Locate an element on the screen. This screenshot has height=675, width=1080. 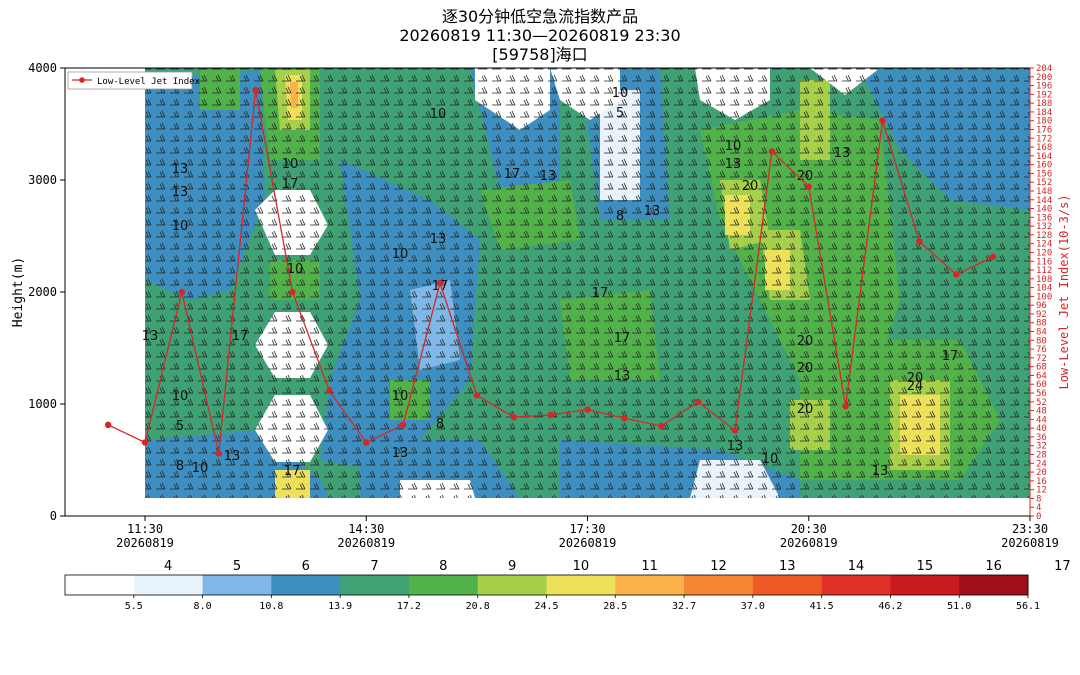
colorbar-top-label: 13 is located at coordinates (787, 566).